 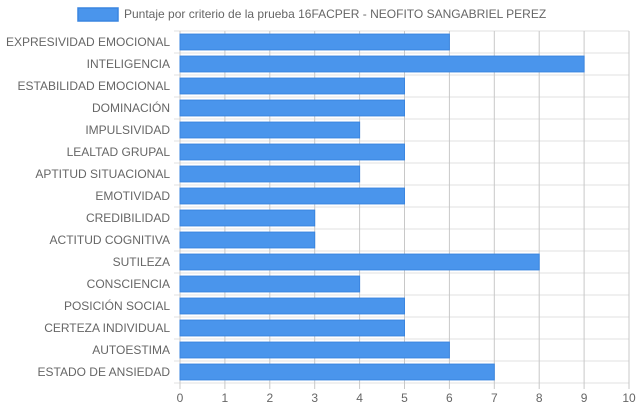 I want to click on y-tick-label: IMPULSIVIDAD, so click(x=127, y=130).